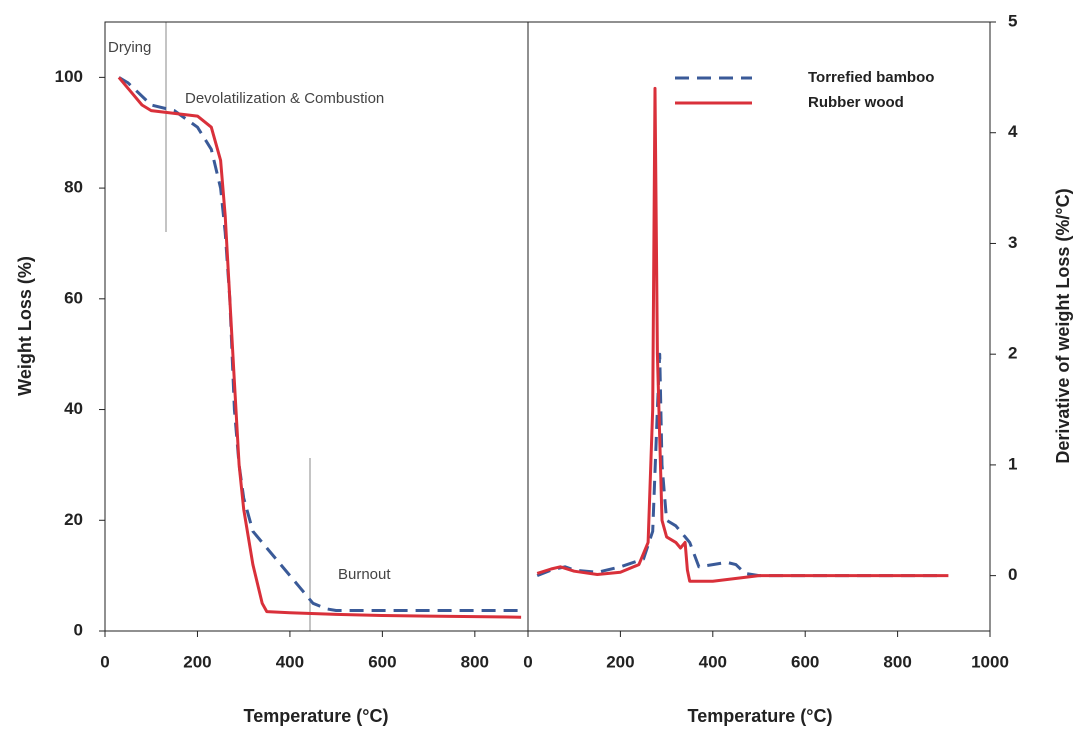 The width and height of the screenshot is (1081, 731). Describe the element at coordinates (129, 47) in the screenshot. I see `annotation: Drying` at that location.